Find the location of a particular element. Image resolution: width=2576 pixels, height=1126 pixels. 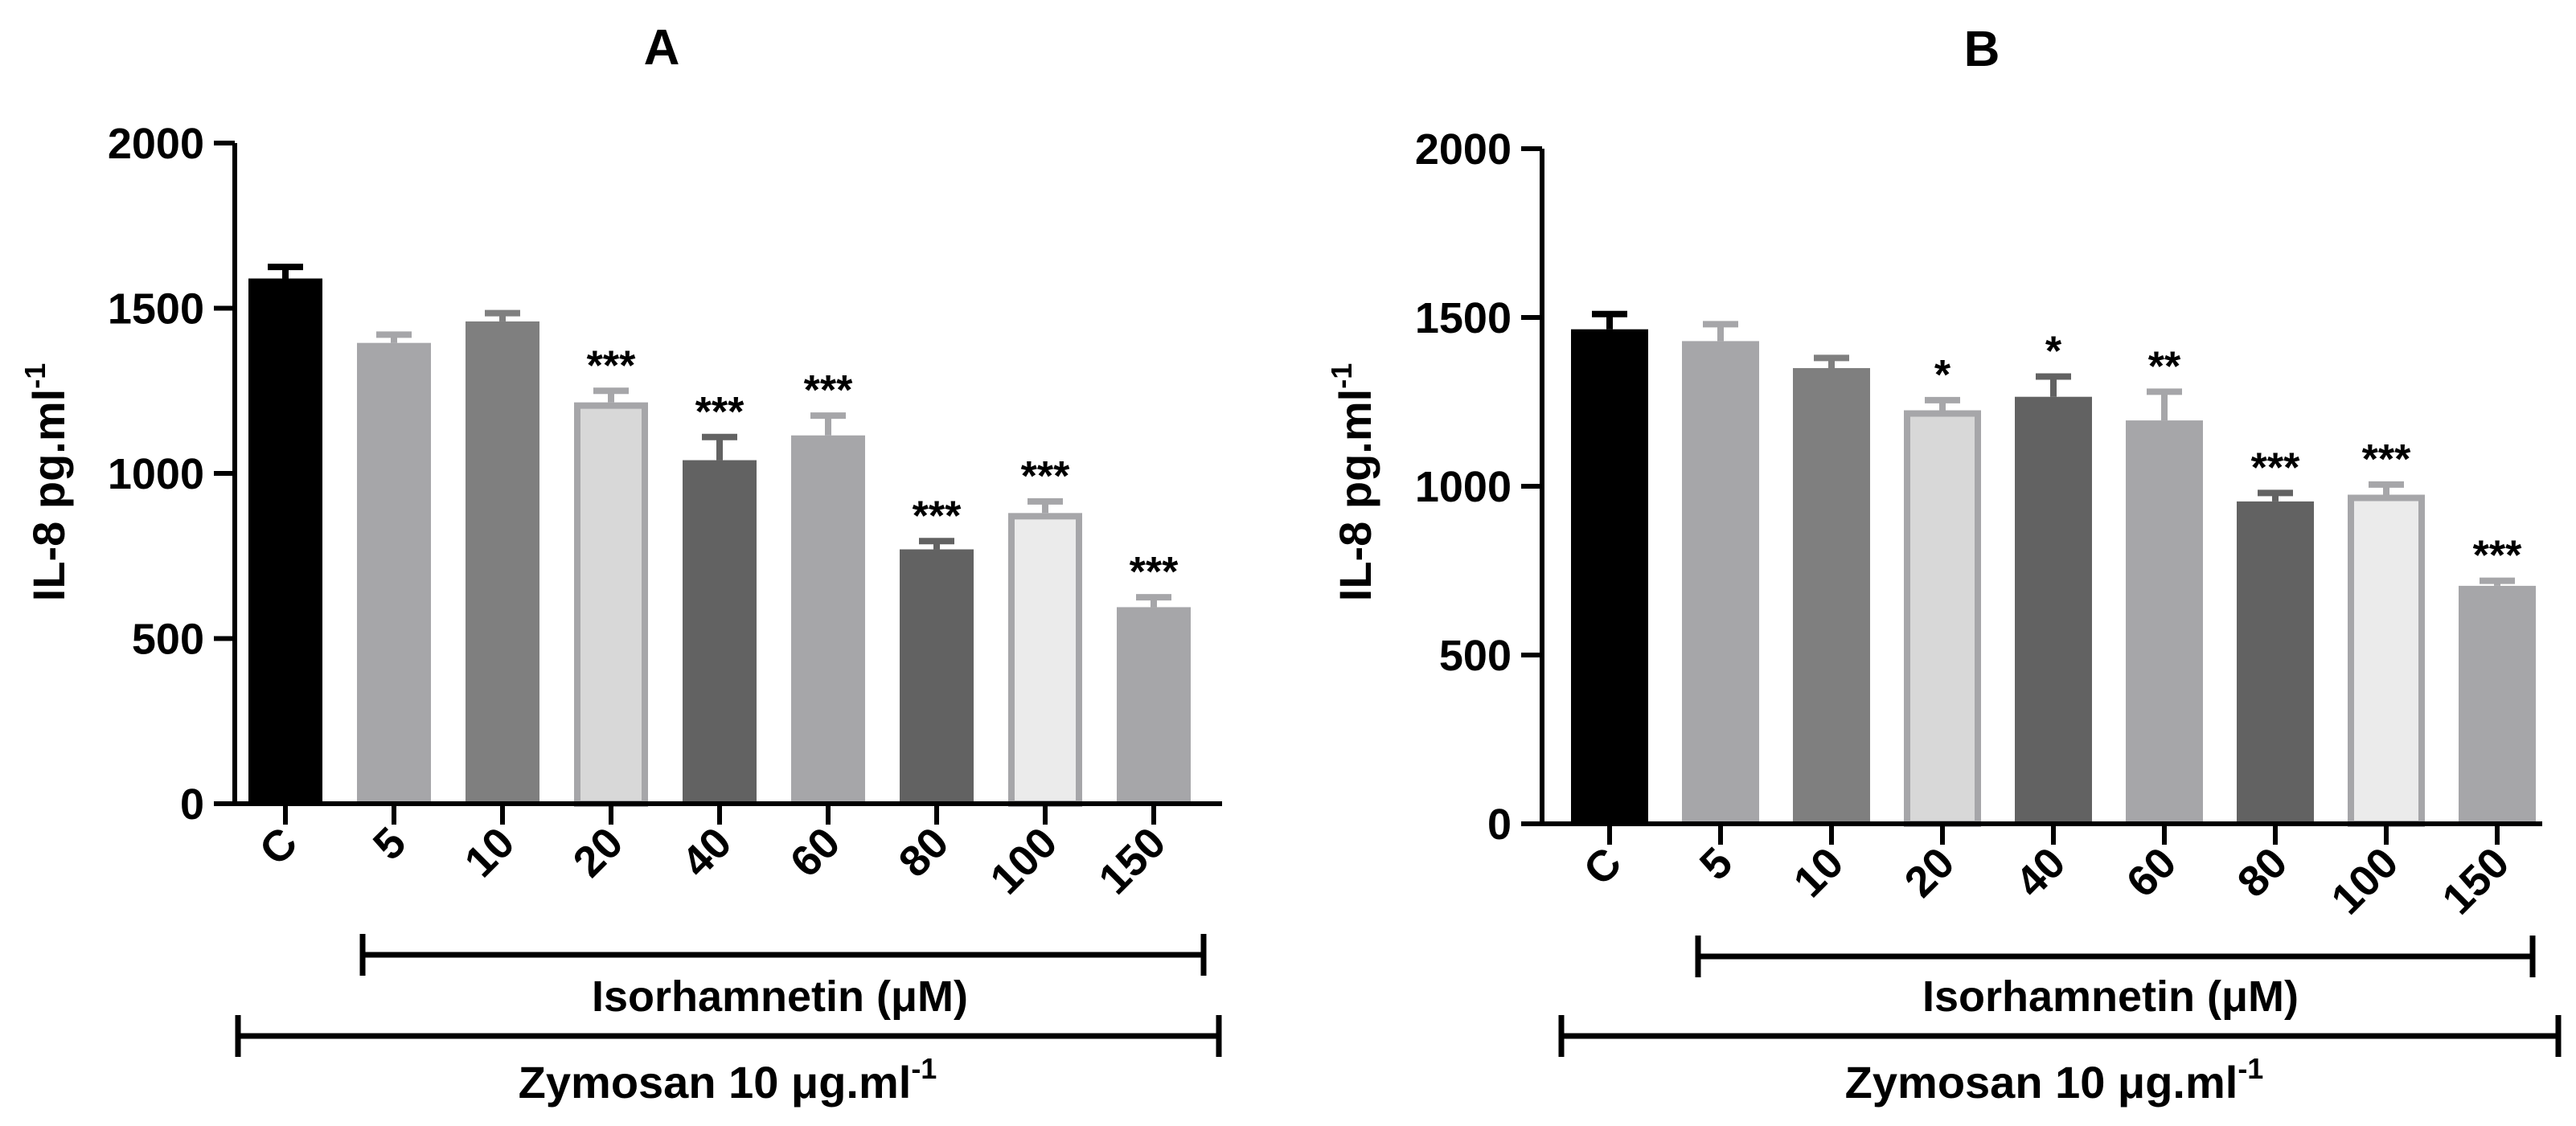

significance-labels: *** *** *** *** *** *** is located at coordinates (883, 469).